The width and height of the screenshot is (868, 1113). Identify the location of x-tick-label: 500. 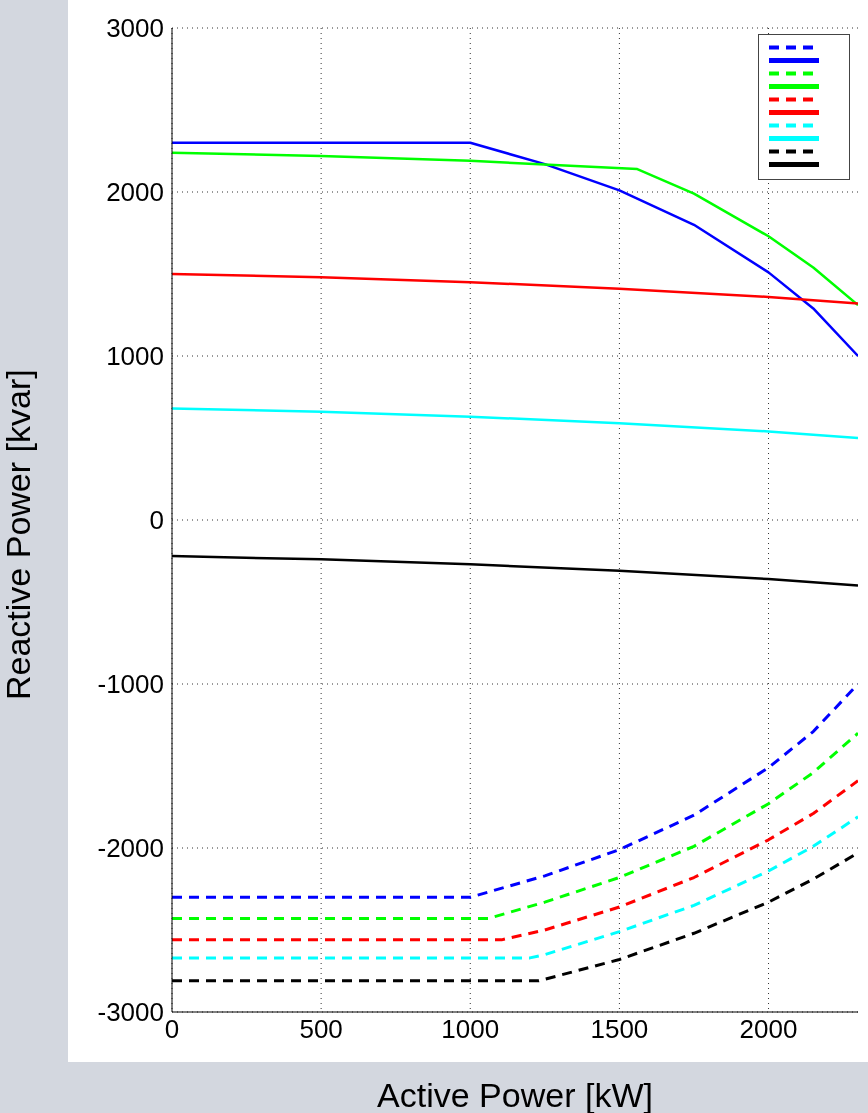
(321, 1029).